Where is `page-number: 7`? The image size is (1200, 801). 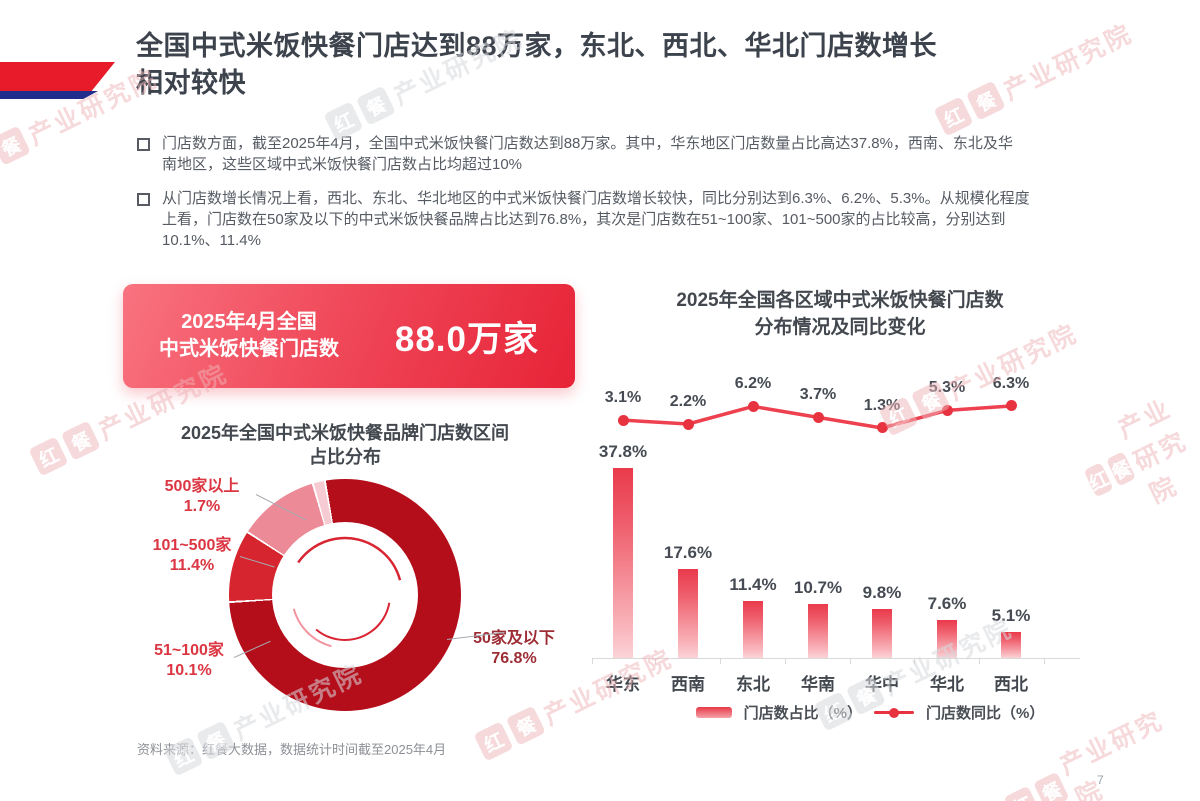 page-number: 7 is located at coordinates (1100, 780).